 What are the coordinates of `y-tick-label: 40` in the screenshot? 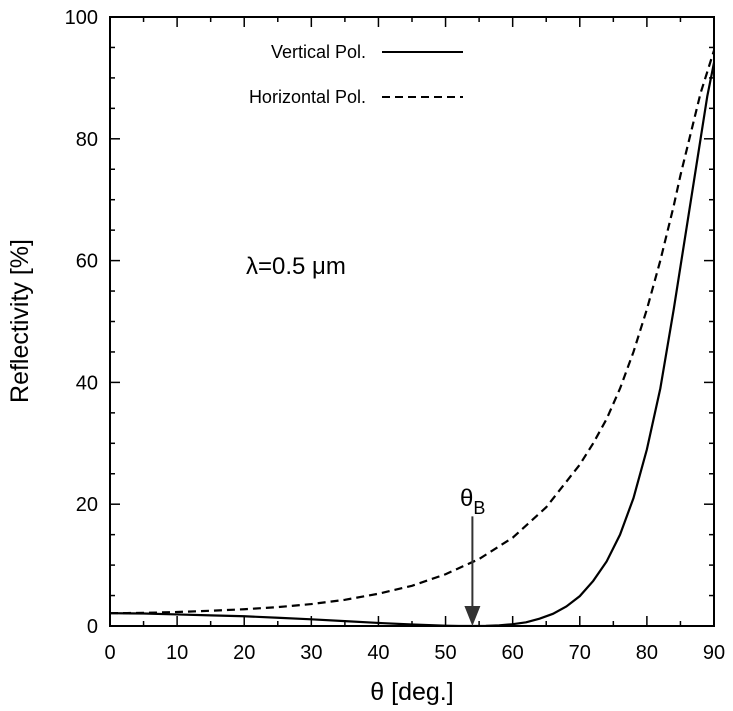 It's located at (87, 383).